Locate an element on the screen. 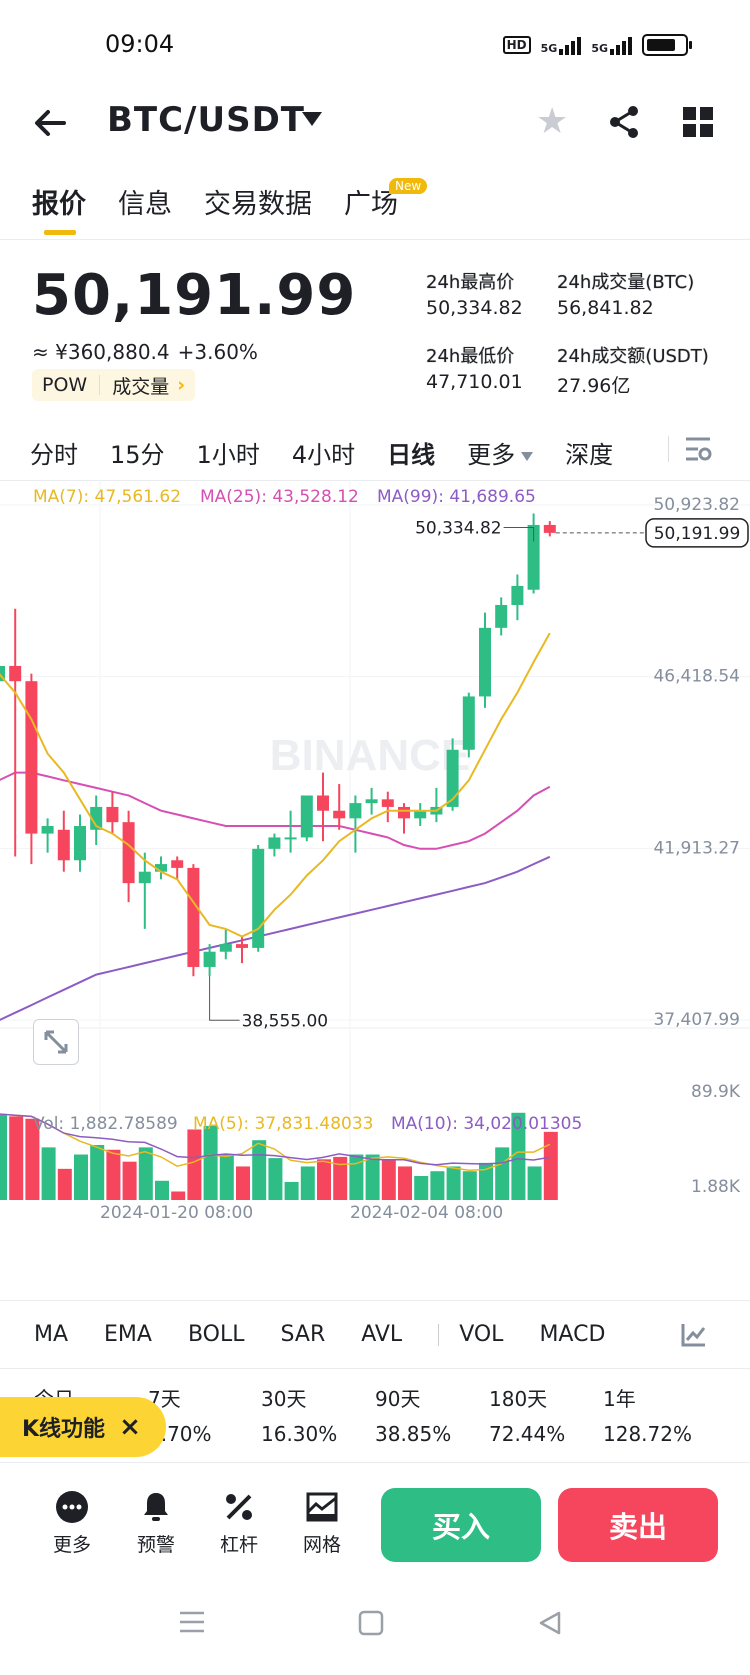 The height and width of the screenshot is (1675, 750). high-value: 50,334.82 is located at coordinates (474, 308).